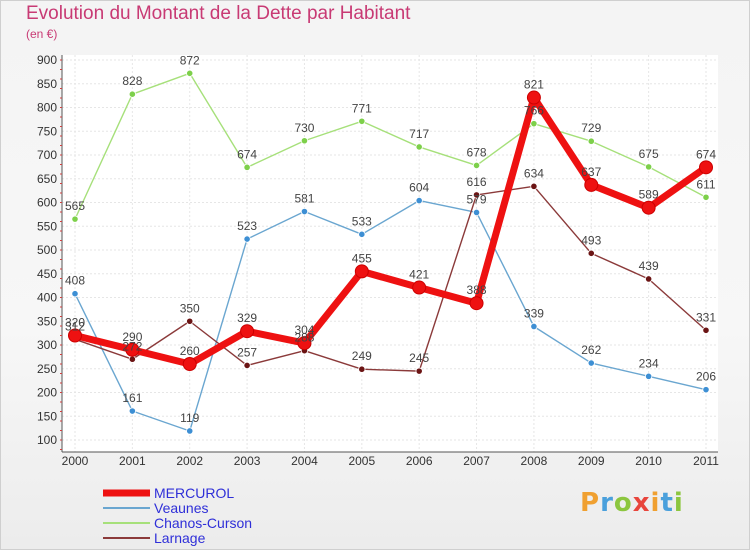  Describe the element at coordinates (47, 84) in the screenshot. I see `y-tick-label: 850` at that location.